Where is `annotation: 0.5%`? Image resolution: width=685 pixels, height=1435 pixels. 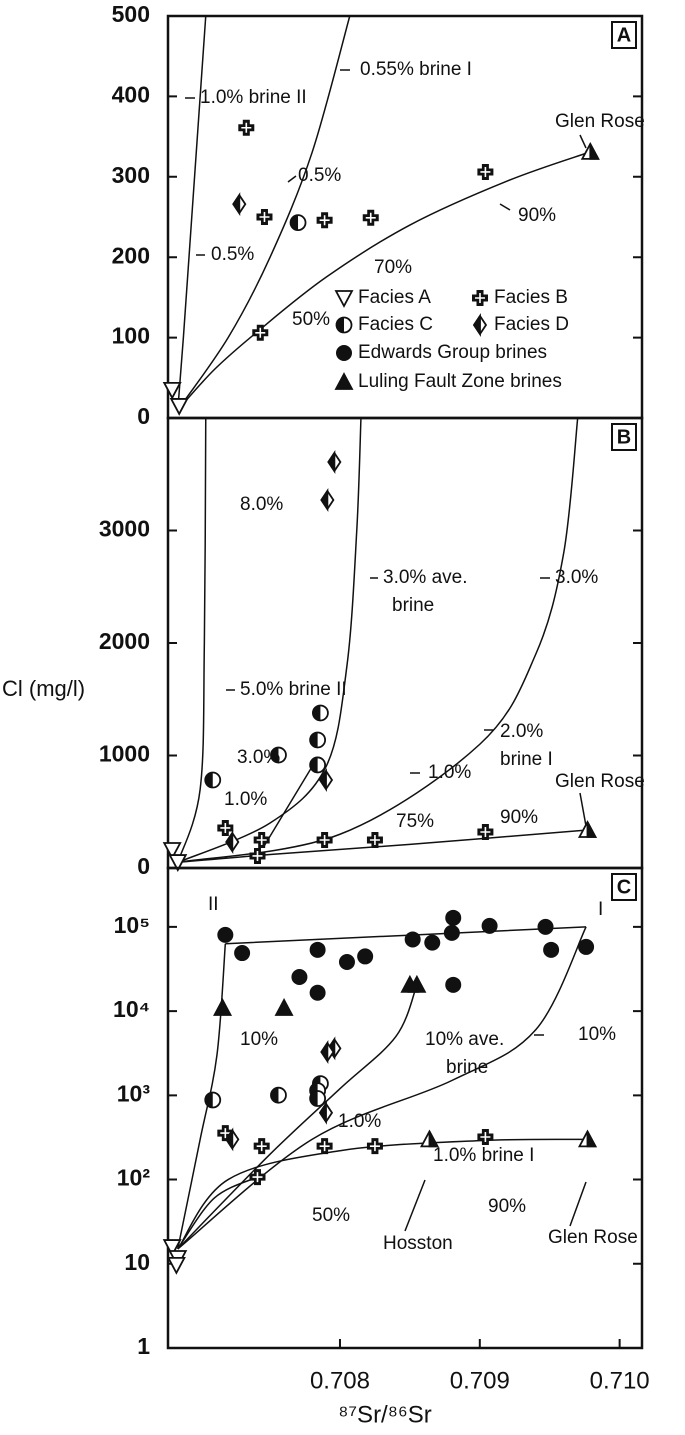
annotation: 0.5% is located at coordinates (319, 175).